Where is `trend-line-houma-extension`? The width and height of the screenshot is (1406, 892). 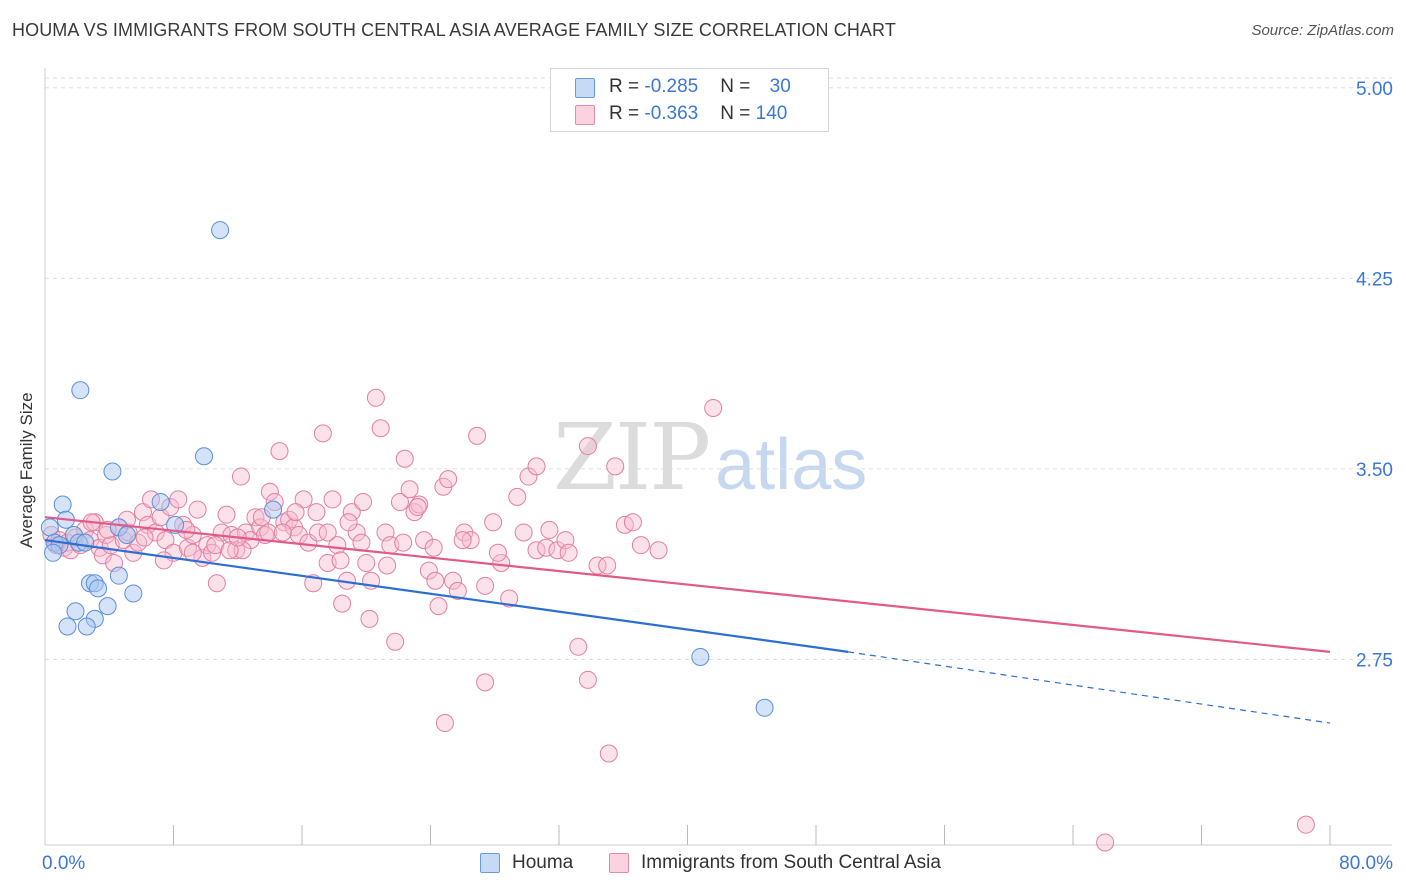 trend-line-houma-extension is located at coordinates (1089, 687).